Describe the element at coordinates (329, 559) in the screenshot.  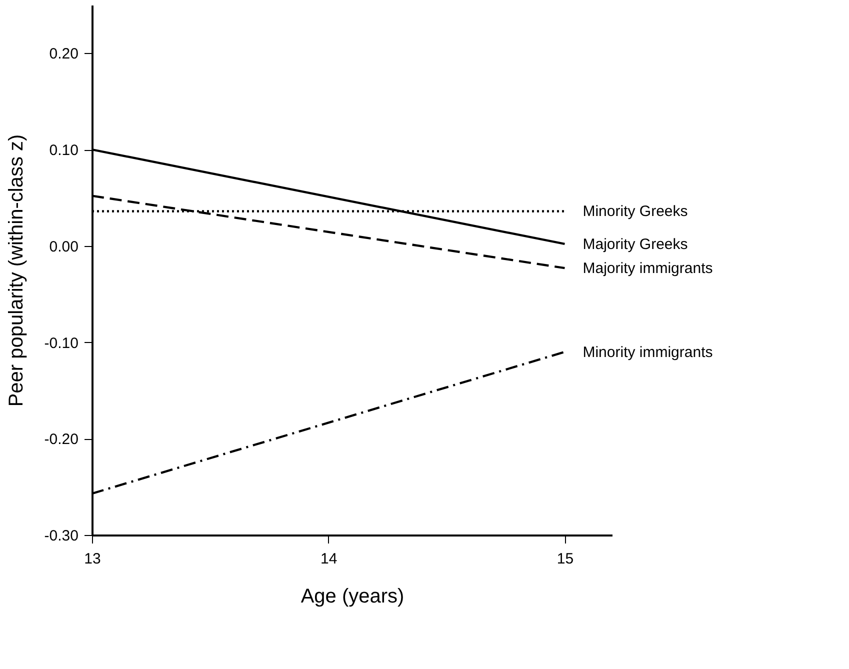
I see `x-tick-label: 14` at that location.